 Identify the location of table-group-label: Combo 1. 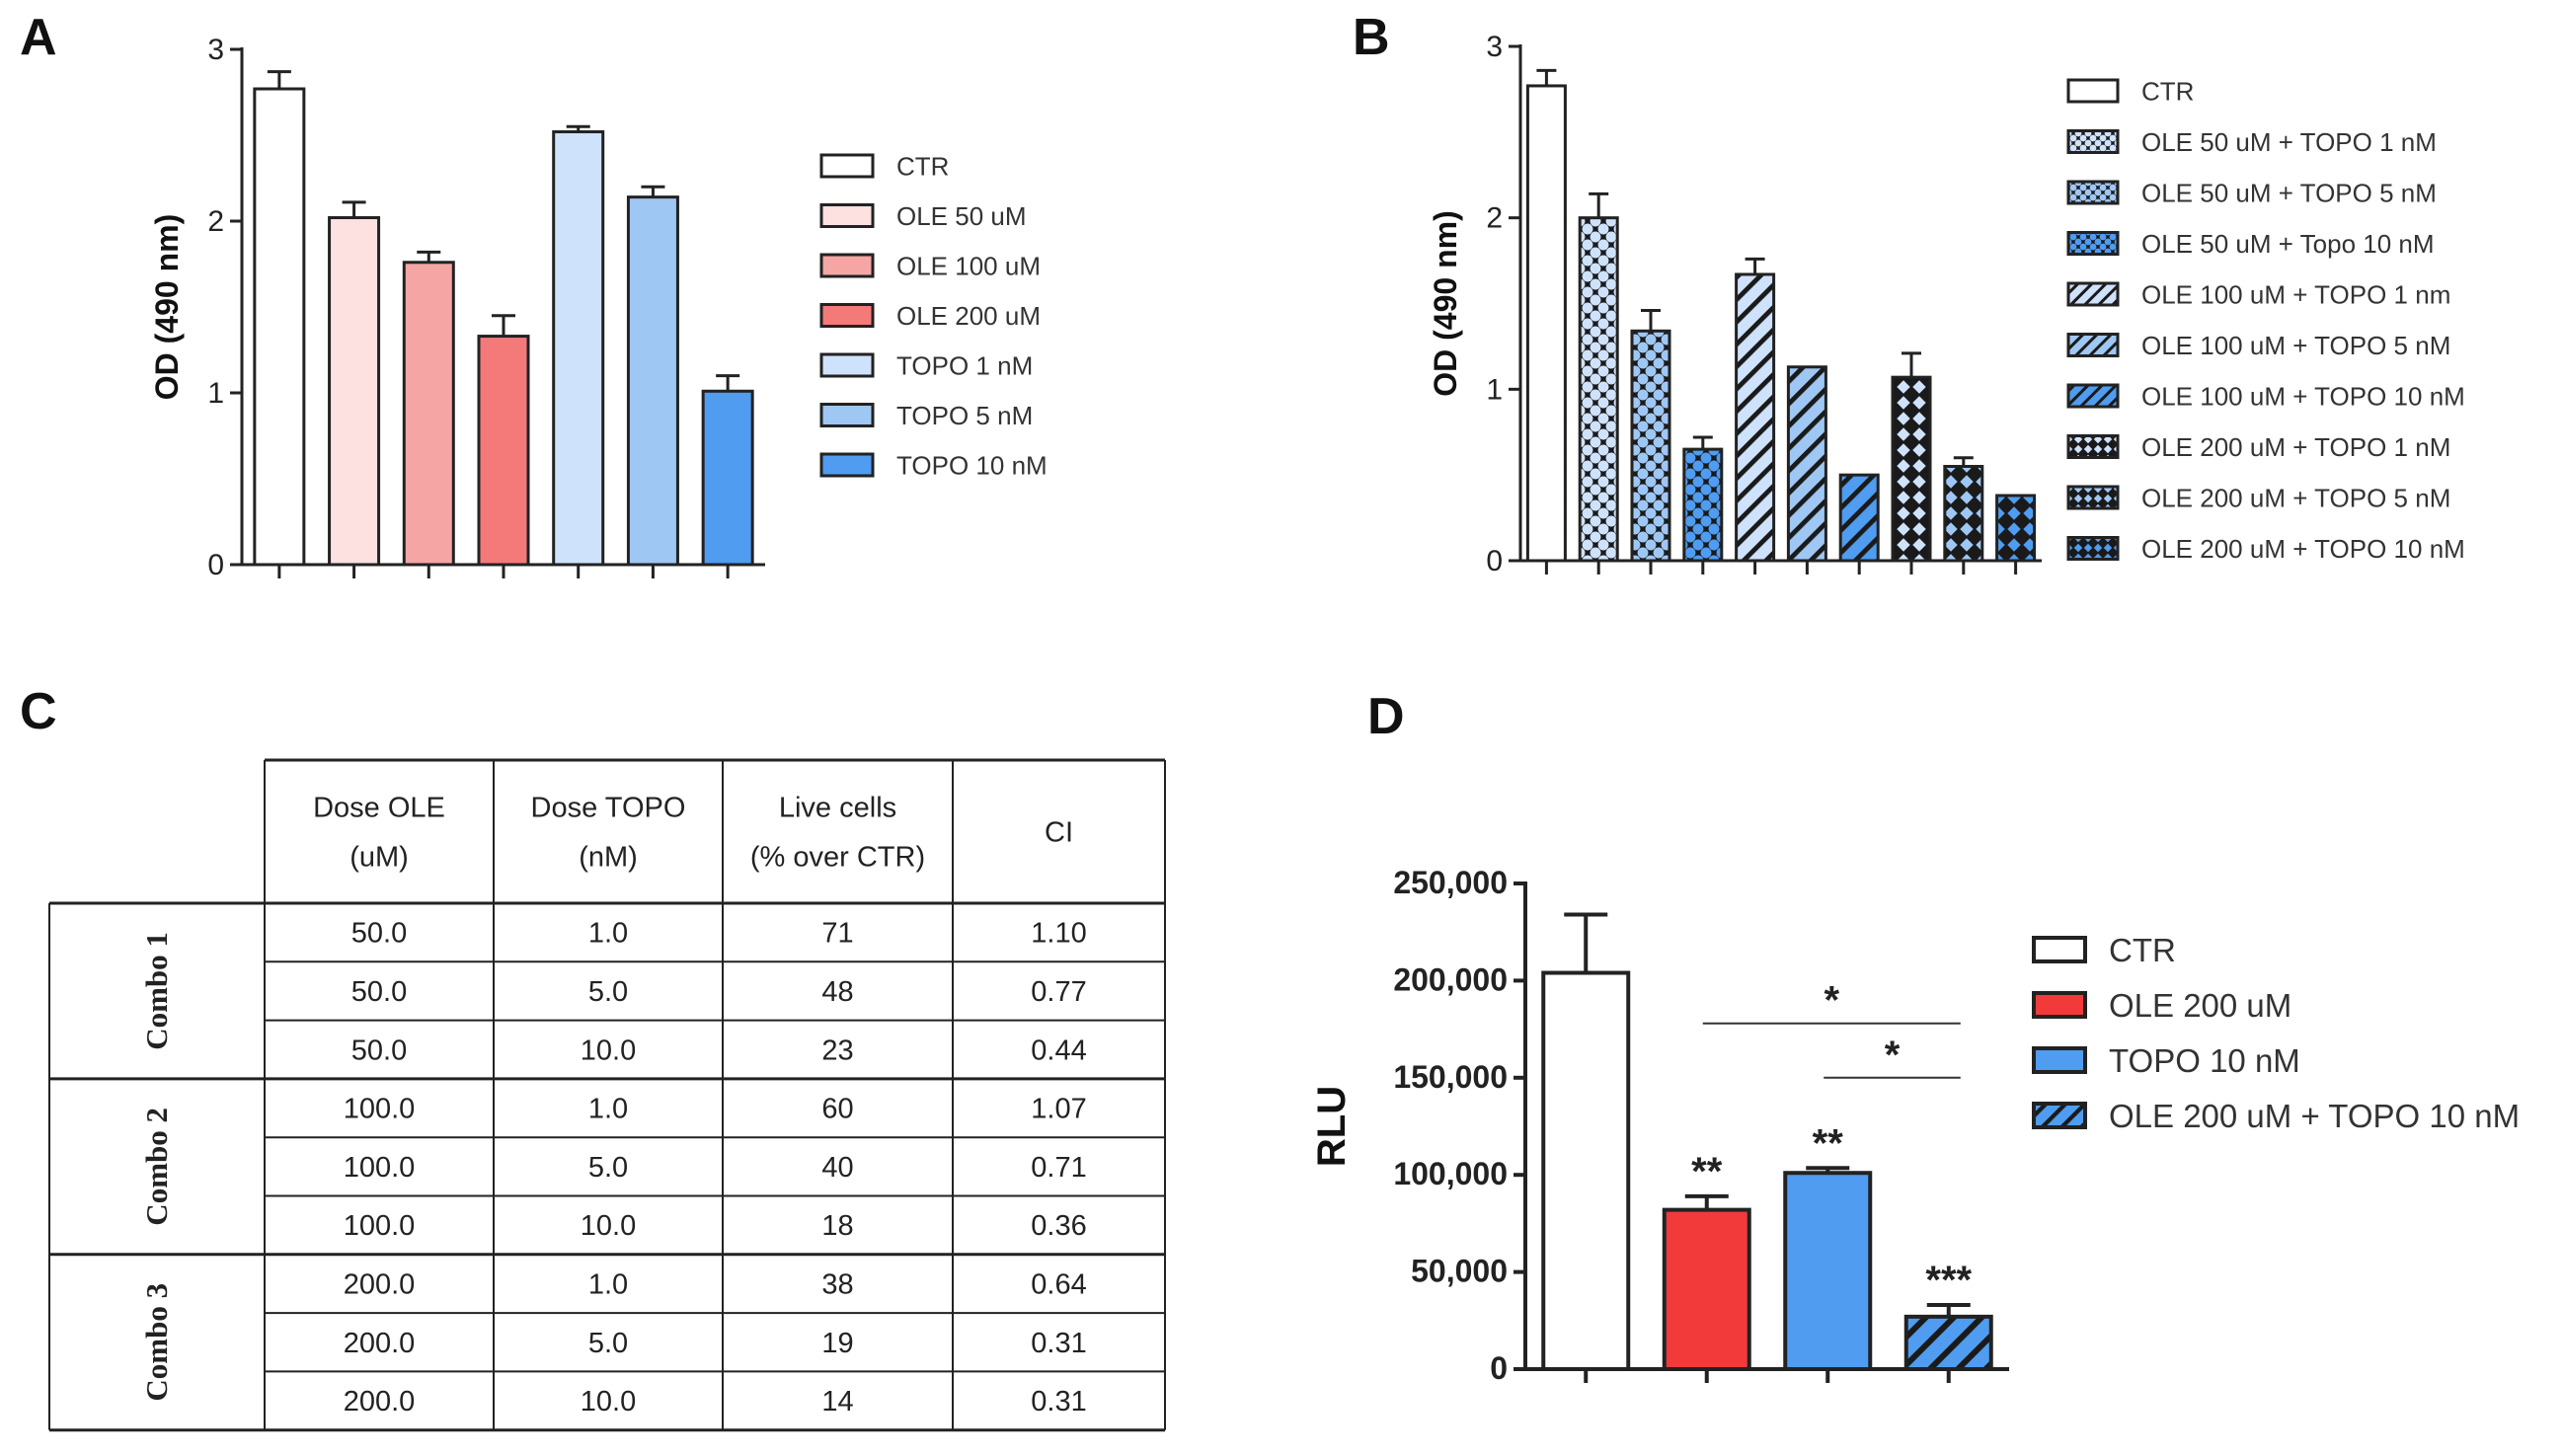
(156, 991).